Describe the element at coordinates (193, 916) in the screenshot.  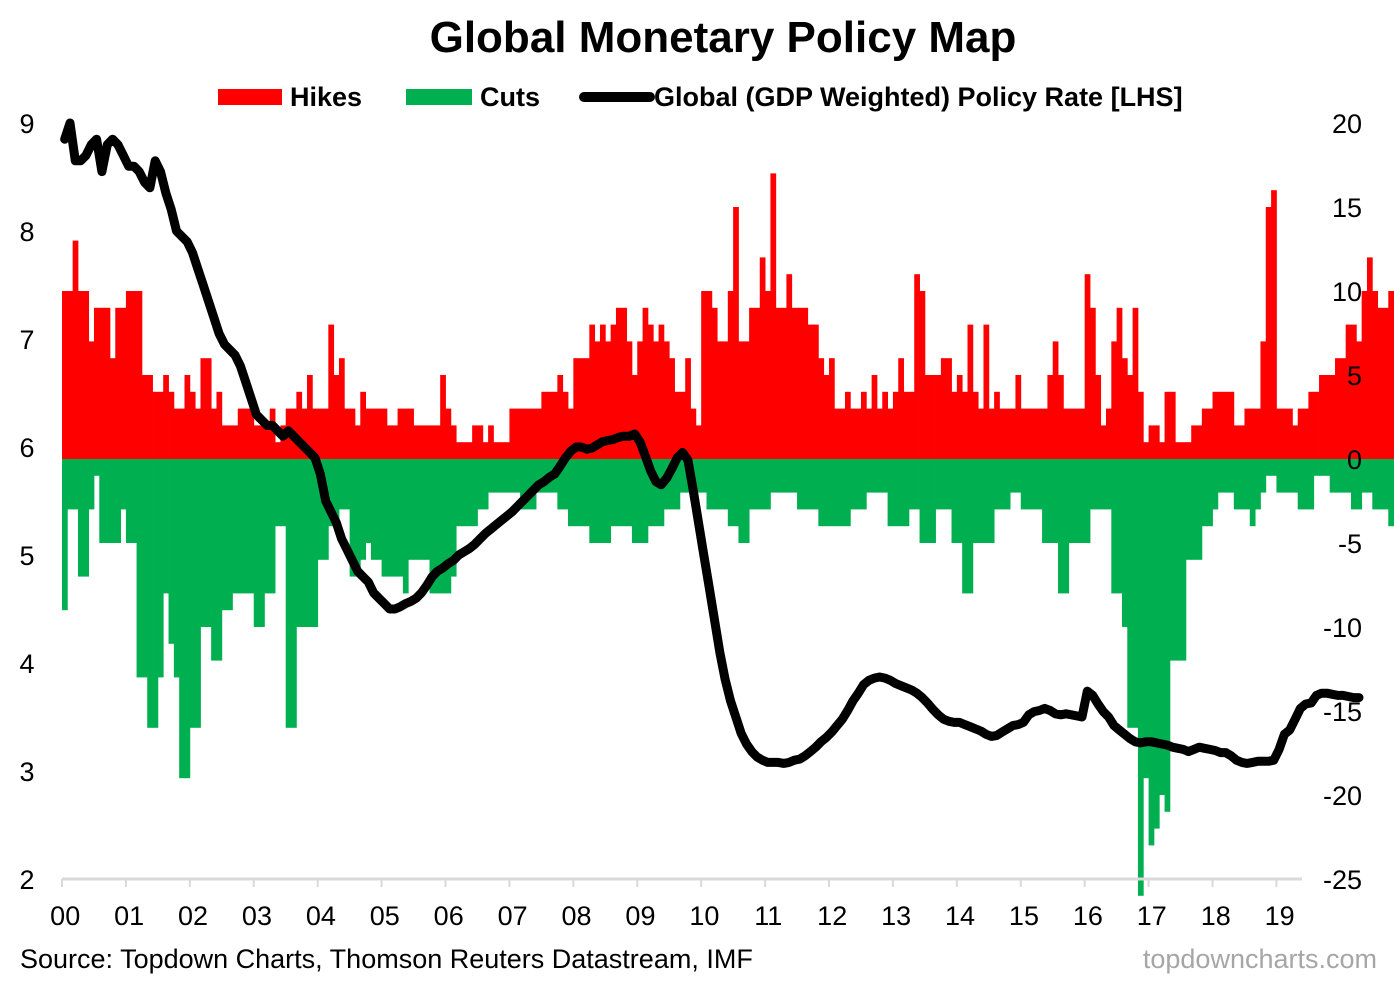
I see `x-tick-label: 02` at that location.